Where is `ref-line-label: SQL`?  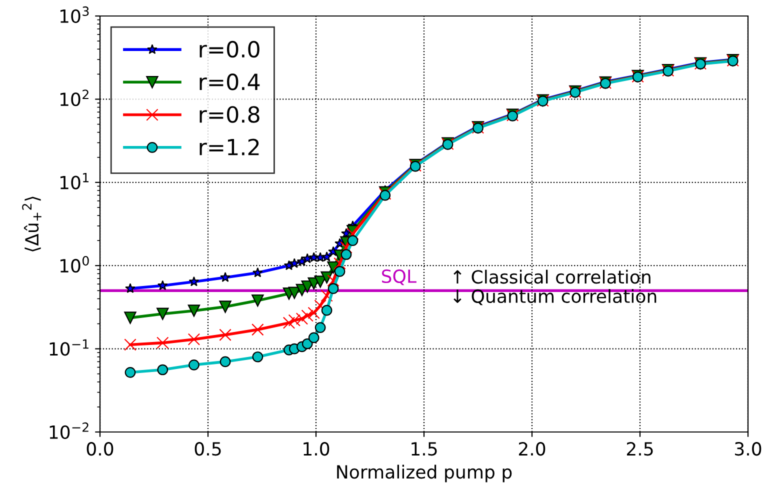
ref-line-label: SQL is located at coordinates (399, 277).